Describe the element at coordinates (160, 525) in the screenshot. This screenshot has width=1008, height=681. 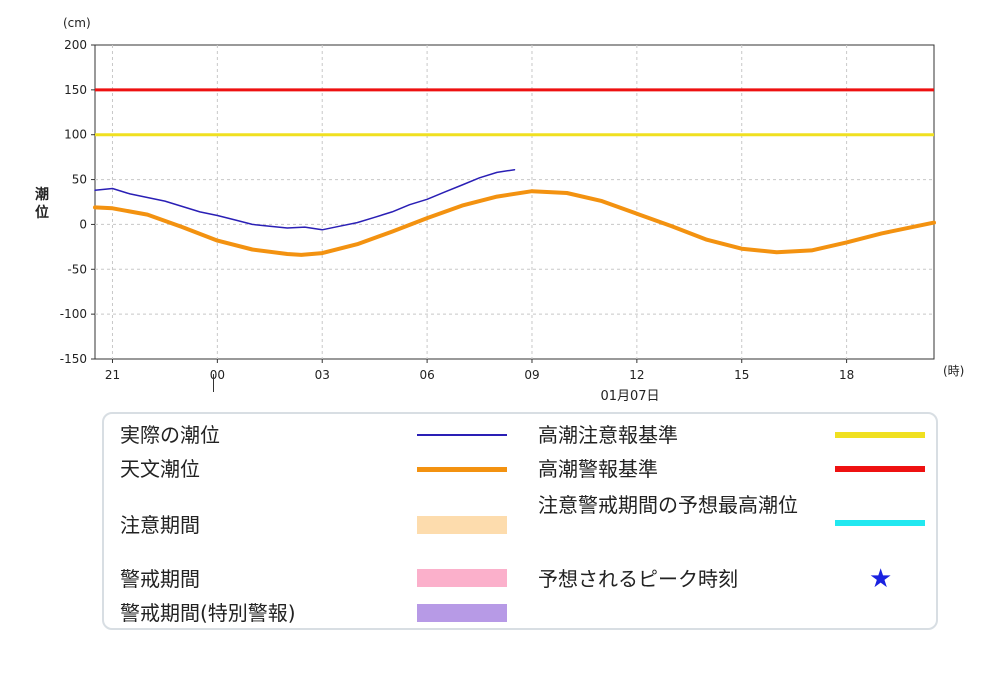
I see `legend-label-caution-period: 注意期間` at that location.